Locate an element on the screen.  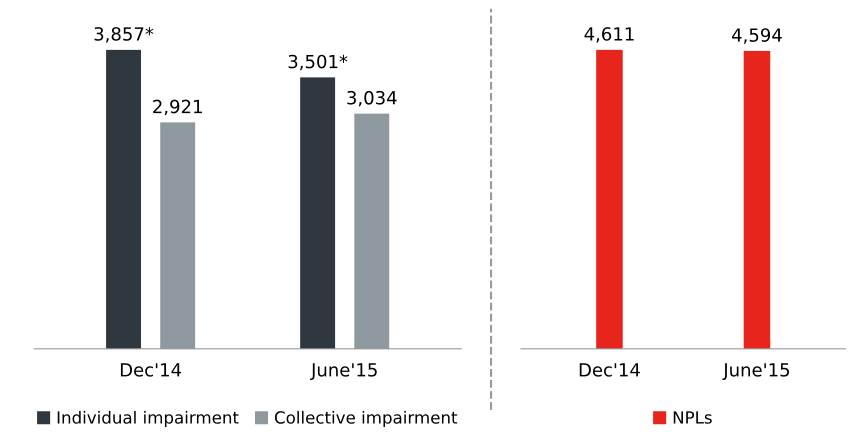
data-label: 2,921 is located at coordinates (177, 108).